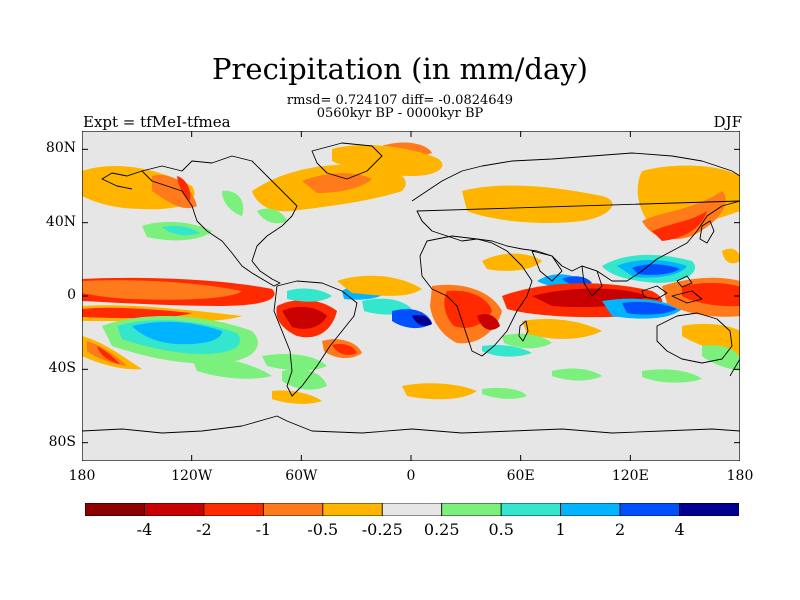  I want to click on colorbar-label: -2, so click(204, 529).